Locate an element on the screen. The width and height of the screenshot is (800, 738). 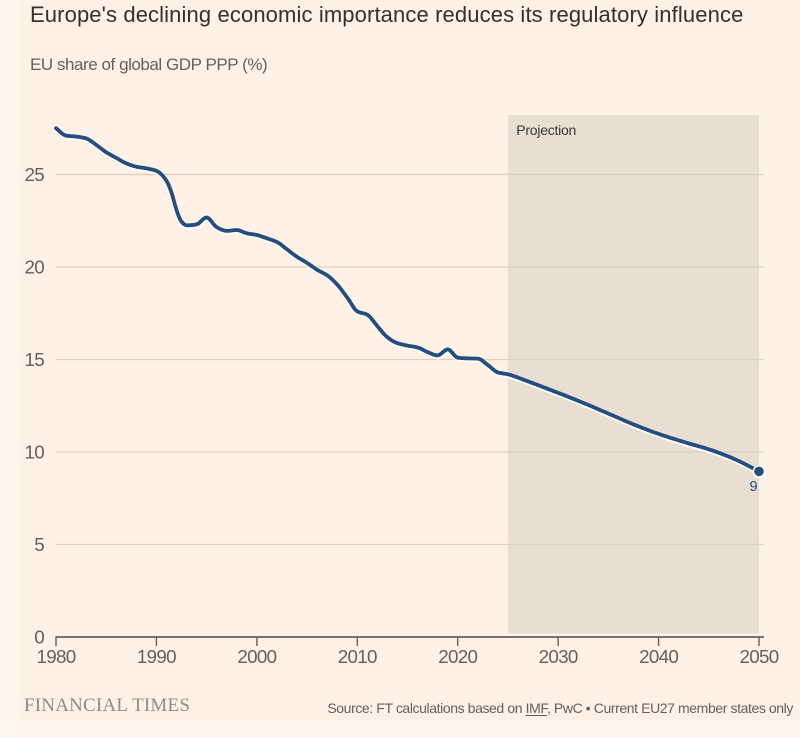
svg-text: 0 is located at coordinates (39, 636).